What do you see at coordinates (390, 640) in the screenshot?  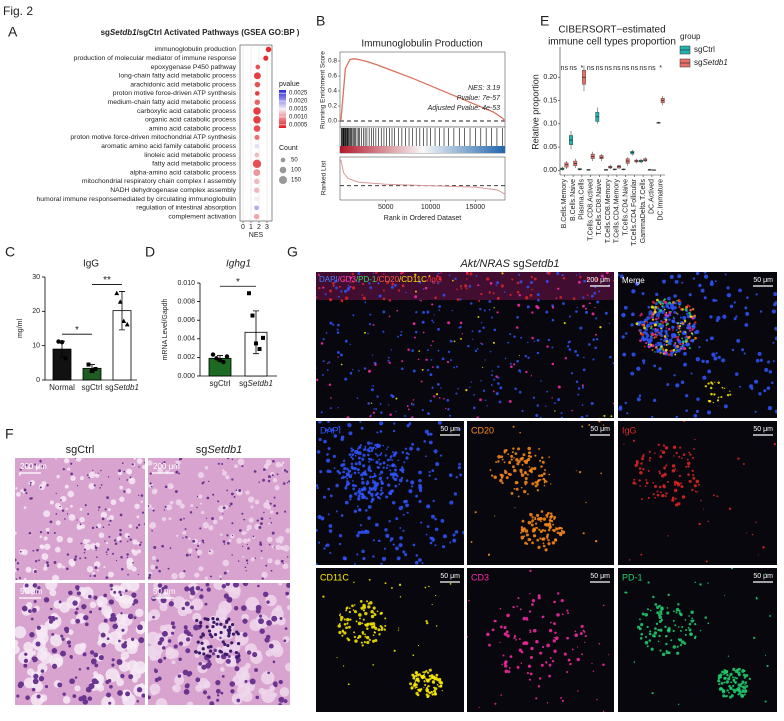 I see `image-background` at bounding box center [390, 640].